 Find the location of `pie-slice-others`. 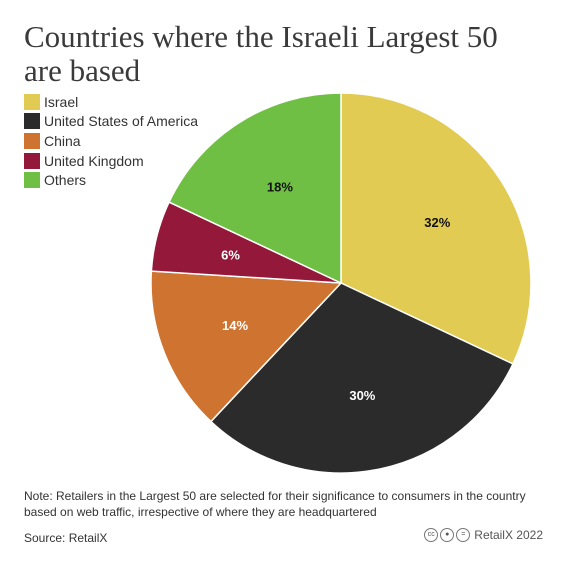

pie-slice-others is located at coordinates (255, 188).